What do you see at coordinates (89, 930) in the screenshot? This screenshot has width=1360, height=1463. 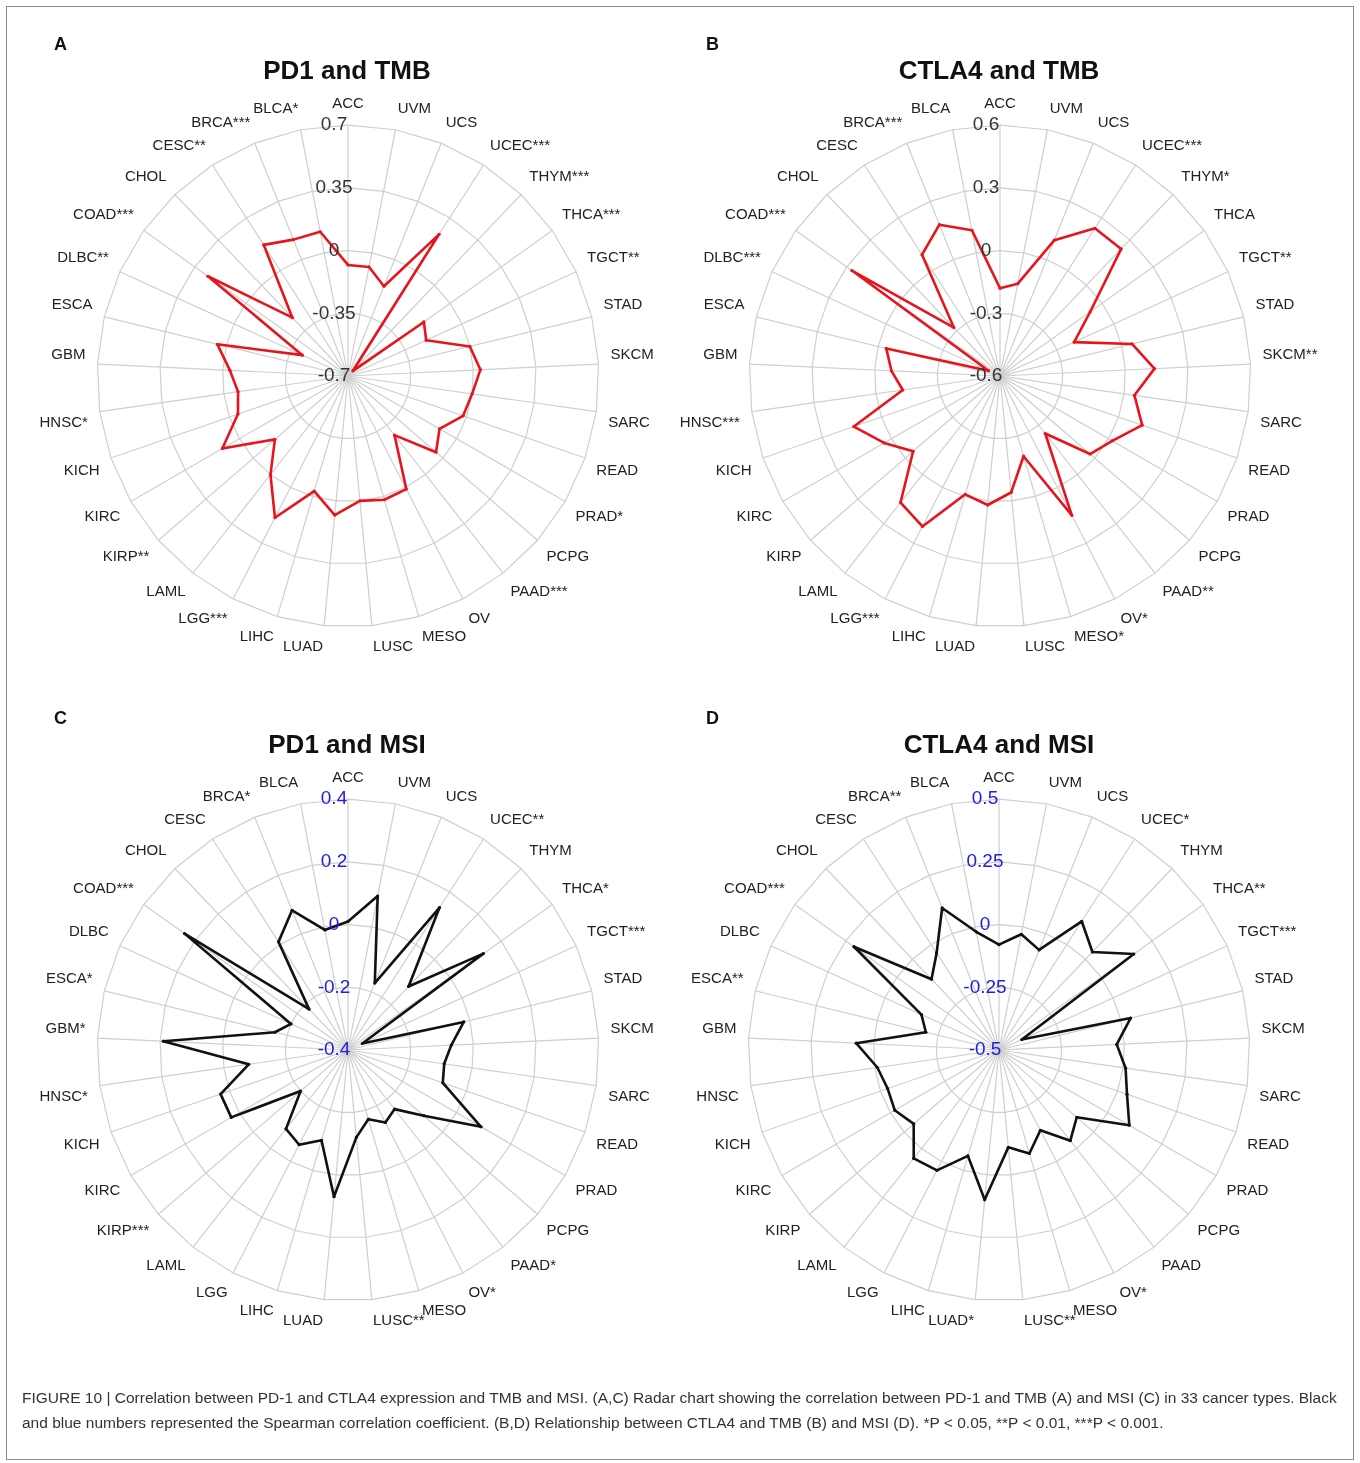 I see `spoke-label: DLBC` at bounding box center [89, 930].